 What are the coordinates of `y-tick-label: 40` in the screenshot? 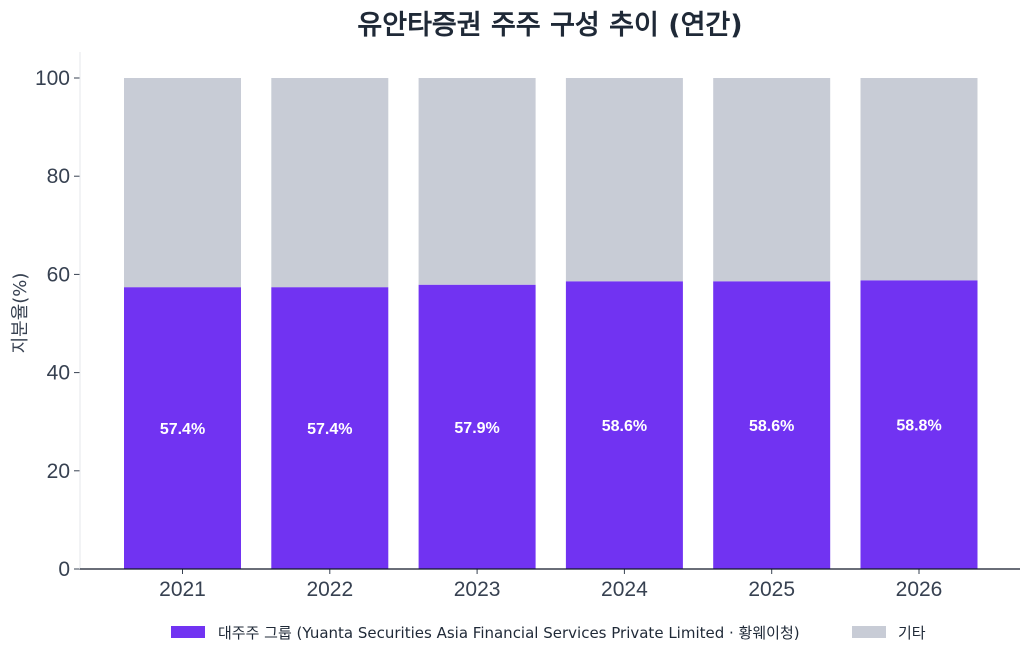 It's located at (58, 373).